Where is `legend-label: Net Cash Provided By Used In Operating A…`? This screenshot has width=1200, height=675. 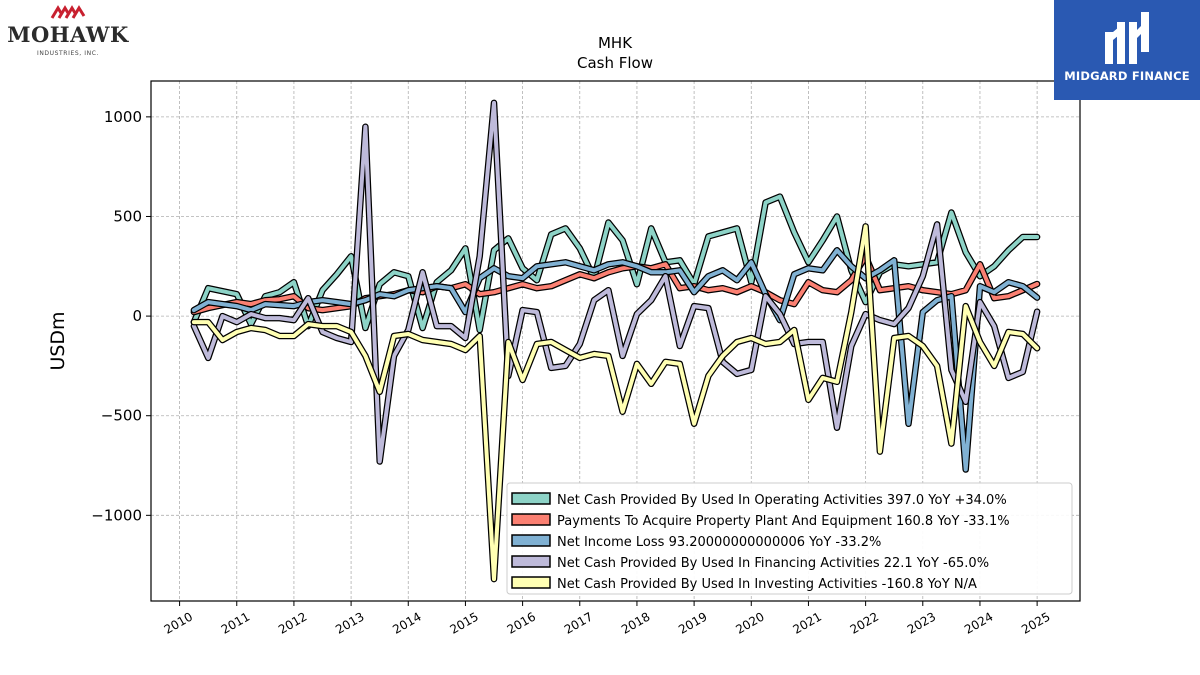 legend-label: Net Cash Provided By Used In Operating A… is located at coordinates (782, 500).